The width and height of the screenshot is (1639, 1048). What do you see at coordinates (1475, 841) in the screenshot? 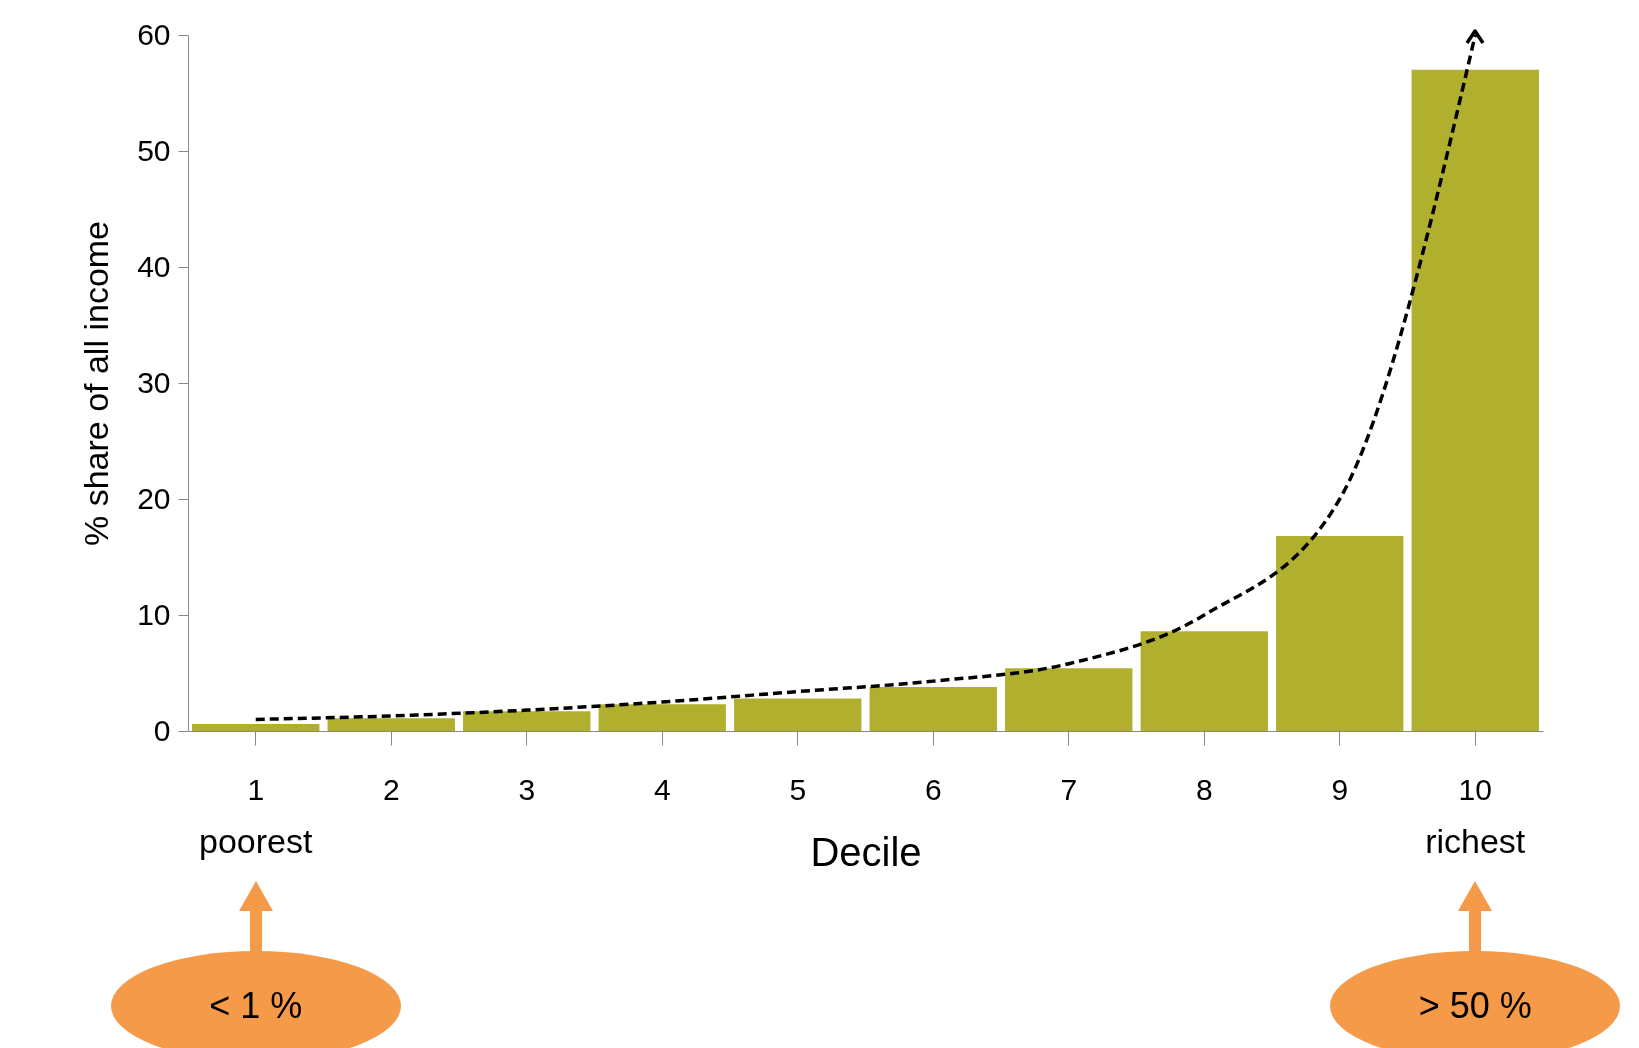
I see `text: richest` at bounding box center [1475, 841].